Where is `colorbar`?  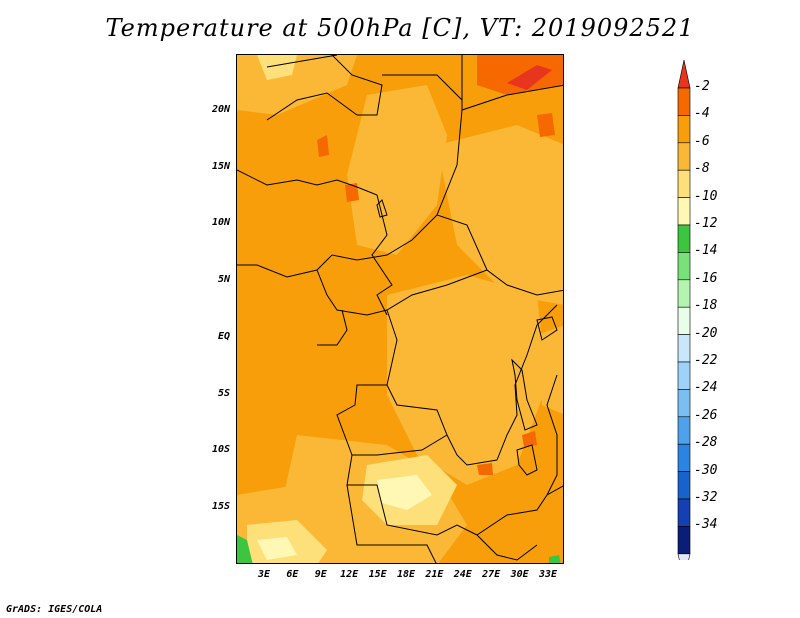 colorbar is located at coordinates (684, 310).